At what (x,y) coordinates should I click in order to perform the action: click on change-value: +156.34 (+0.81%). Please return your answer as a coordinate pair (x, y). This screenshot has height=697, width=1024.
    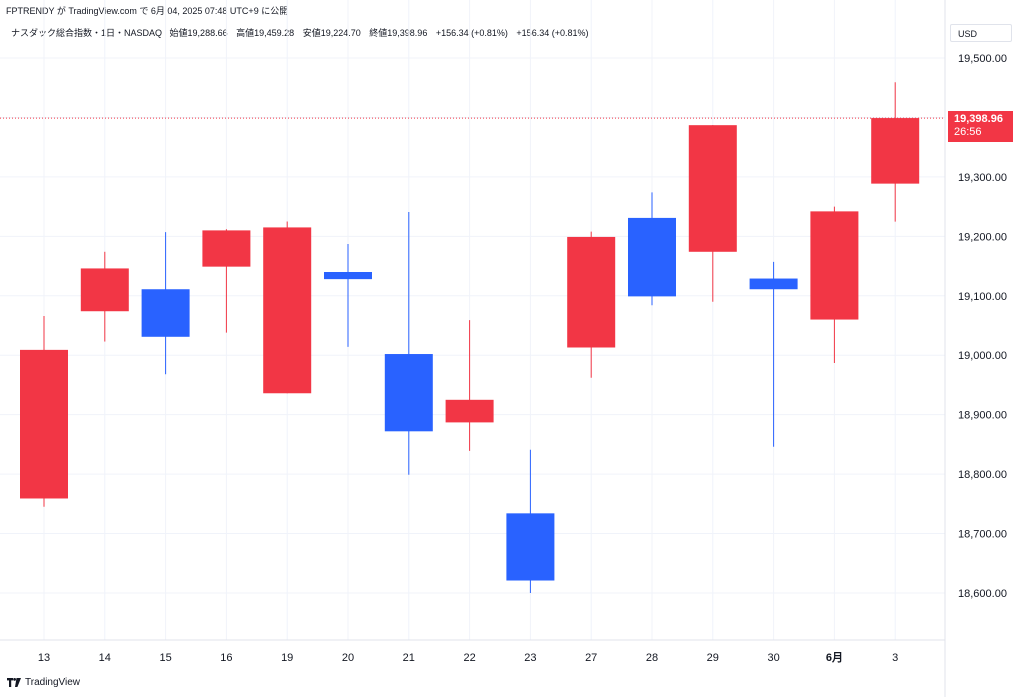
    Looking at the image, I should click on (471, 33).